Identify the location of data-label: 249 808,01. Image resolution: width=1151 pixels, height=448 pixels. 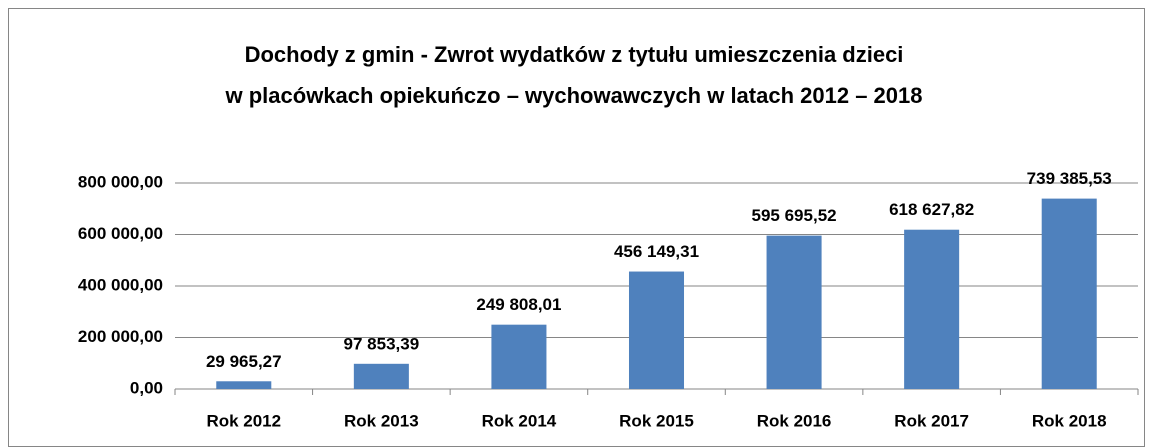
(518, 304).